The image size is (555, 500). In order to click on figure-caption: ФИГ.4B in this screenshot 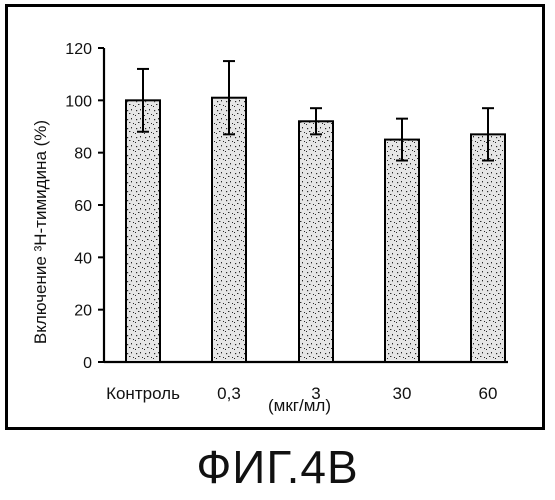, I will do `click(277, 467)`.